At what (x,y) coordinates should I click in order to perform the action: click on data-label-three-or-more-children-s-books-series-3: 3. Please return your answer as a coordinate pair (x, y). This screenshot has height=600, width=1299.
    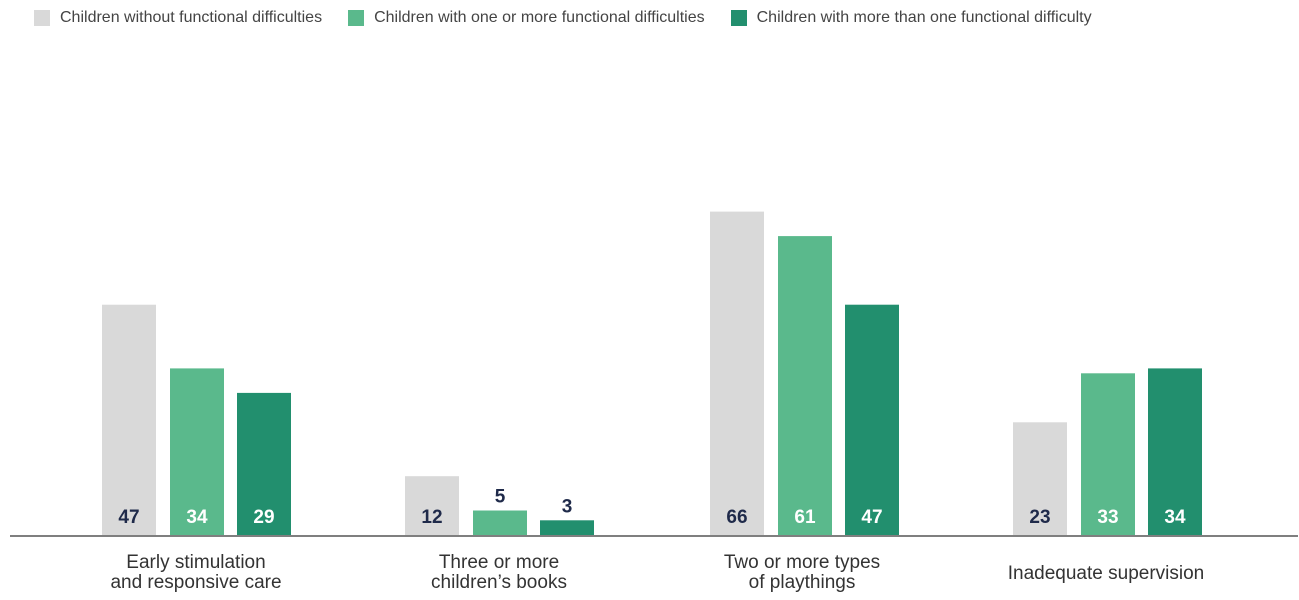
    Looking at the image, I should click on (567, 506).